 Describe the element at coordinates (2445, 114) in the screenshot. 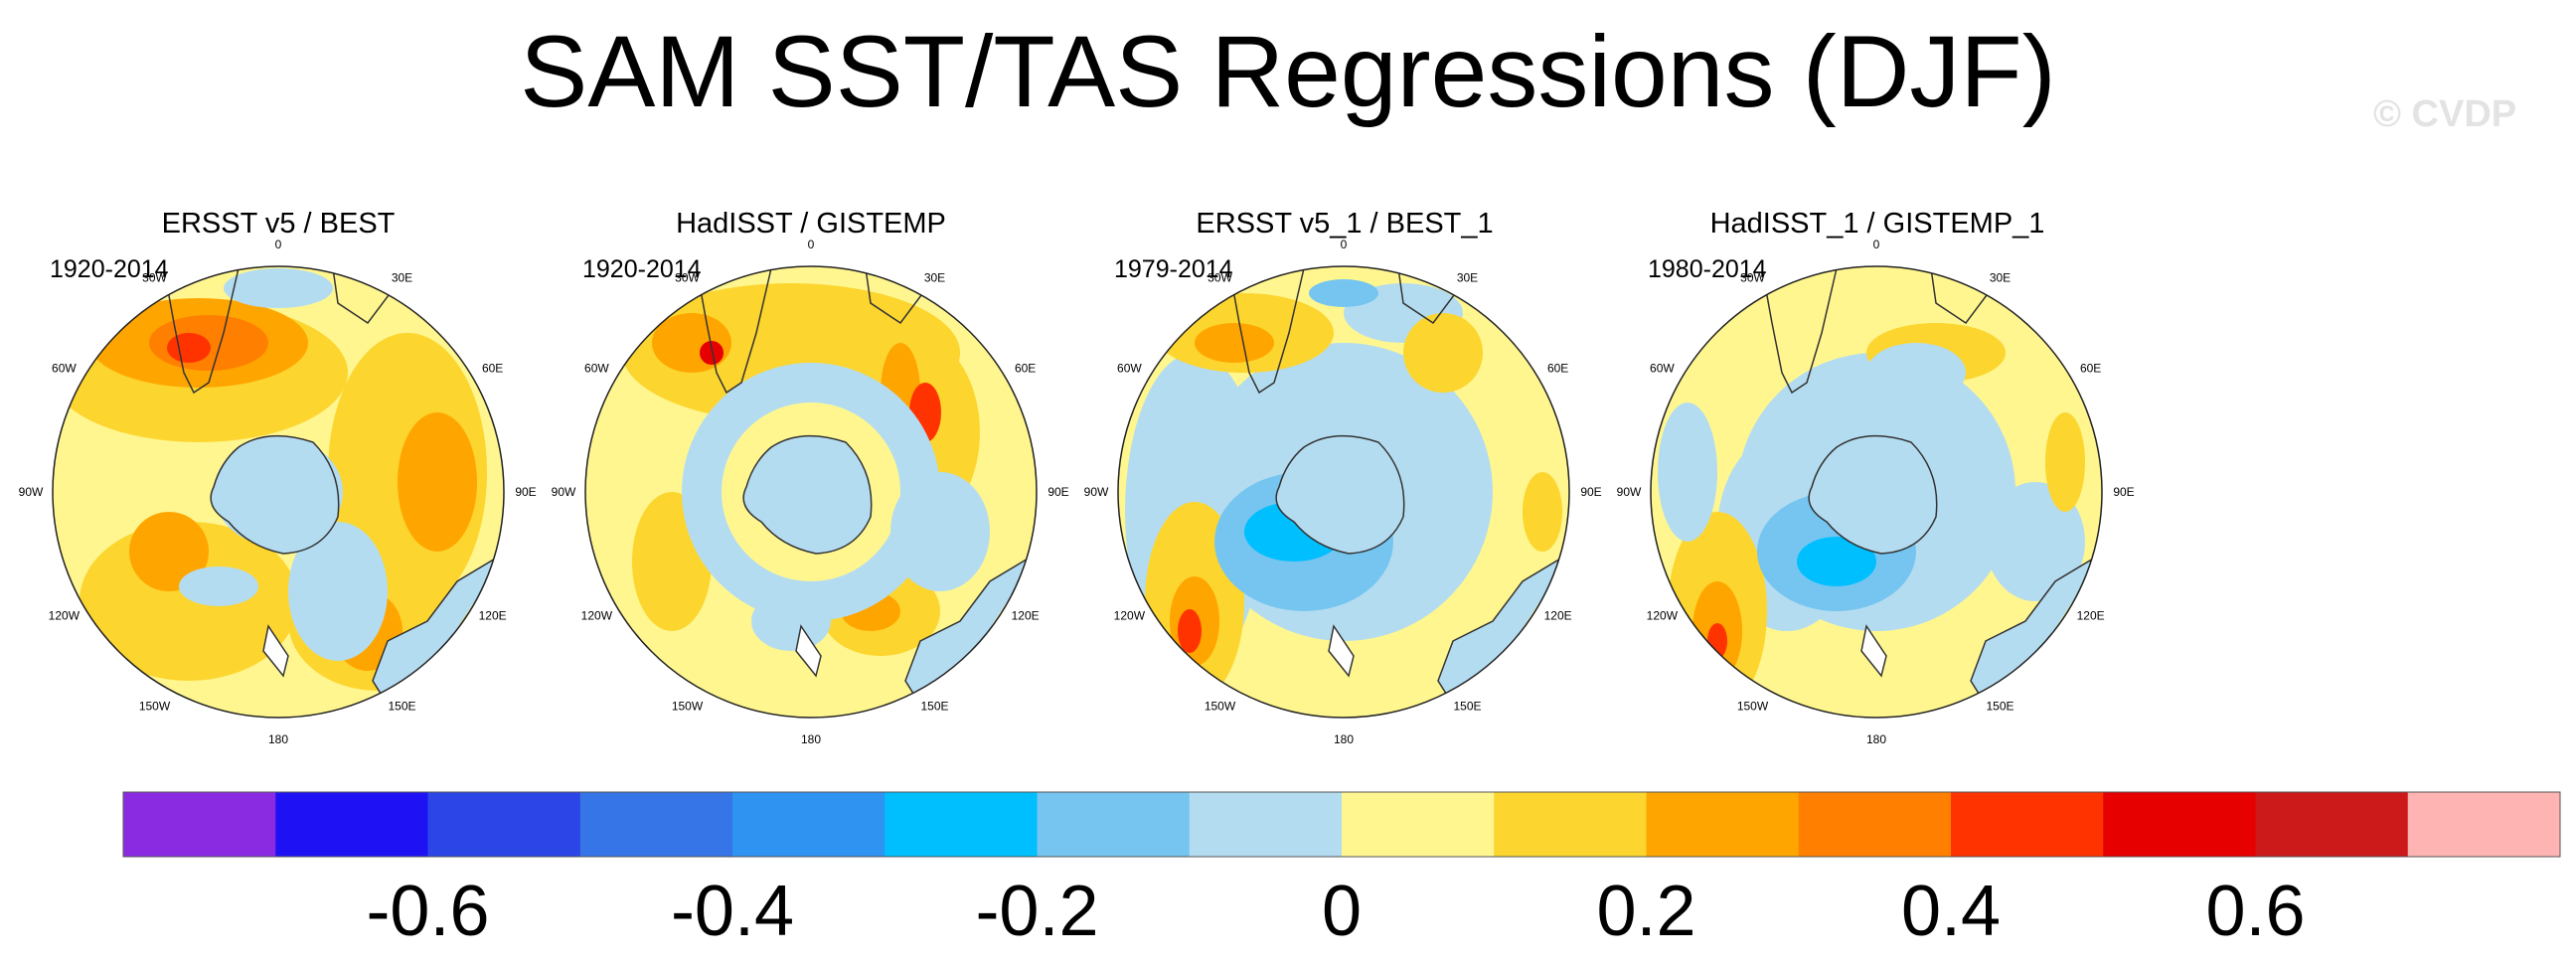

I see `cvdp-watermark: © CVDP` at that location.